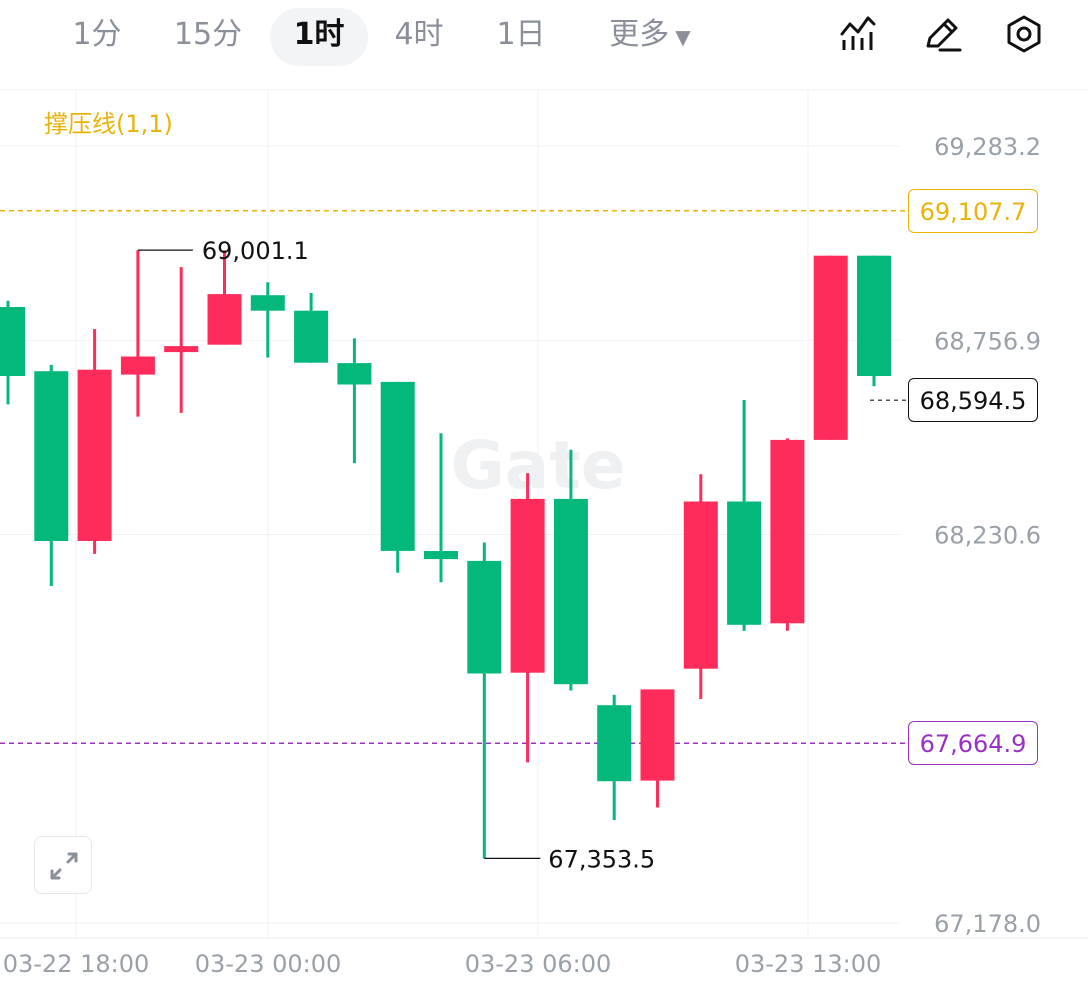 This screenshot has width=1088, height=988. Describe the element at coordinates (255, 251) in the screenshot. I see `high-price-label: 69,001.1` at that location.